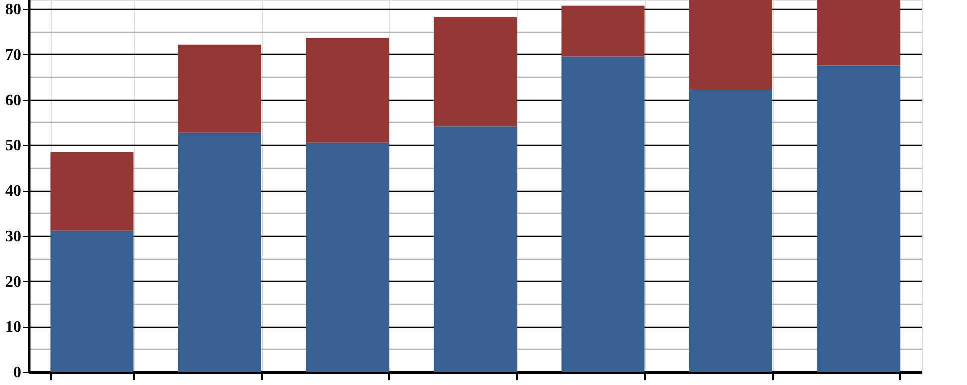 This screenshot has width=967, height=385. I want to click on y-tick-label: 80, so click(14, 10).